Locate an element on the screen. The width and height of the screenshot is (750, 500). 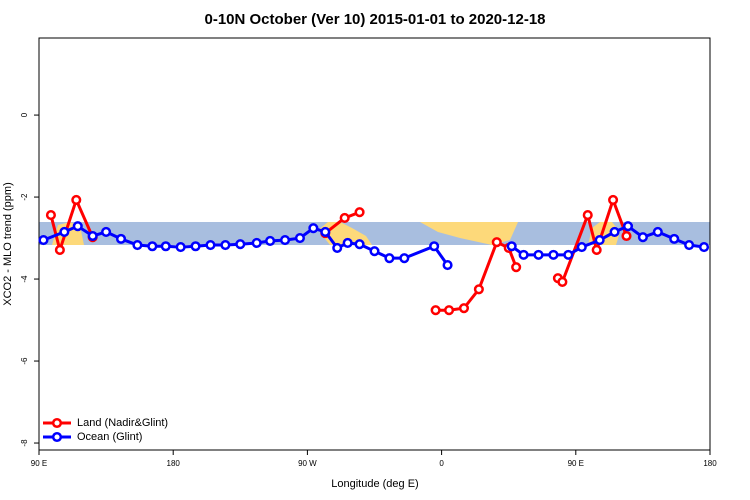
x-axis-label: Longitude (deg E) is located at coordinates (374, 484).